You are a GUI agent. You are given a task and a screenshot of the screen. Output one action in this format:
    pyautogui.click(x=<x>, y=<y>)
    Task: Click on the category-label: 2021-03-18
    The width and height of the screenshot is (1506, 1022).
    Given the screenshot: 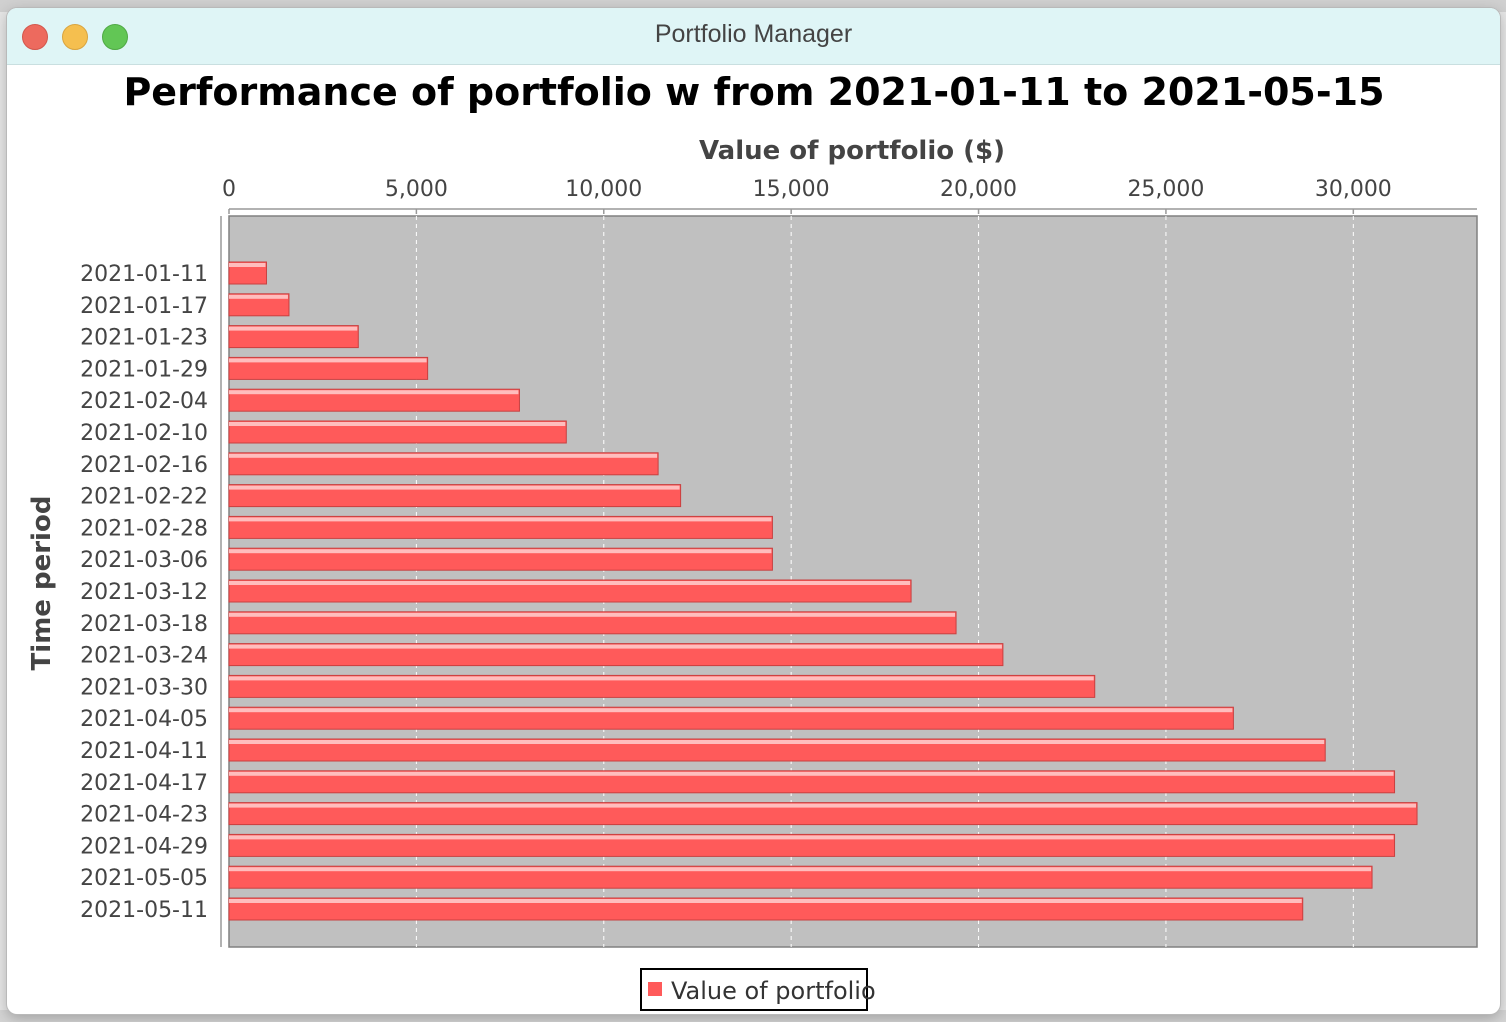 What is the action you would take?
    pyautogui.click(x=144, y=624)
    